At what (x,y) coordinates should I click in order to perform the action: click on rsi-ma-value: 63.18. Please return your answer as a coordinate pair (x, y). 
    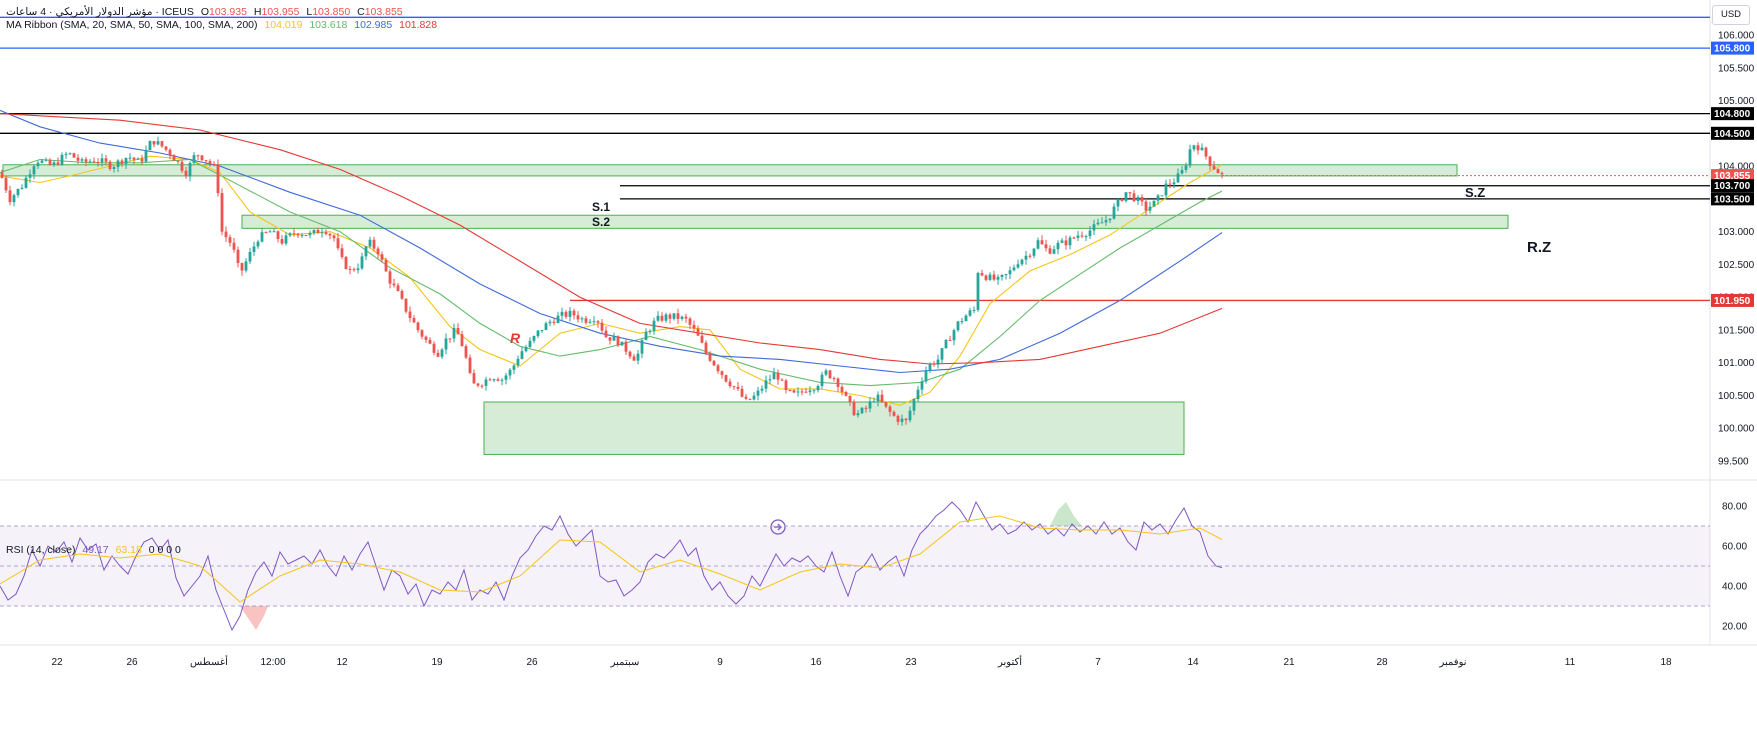
    Looking at the image, I should click on (128, 550).